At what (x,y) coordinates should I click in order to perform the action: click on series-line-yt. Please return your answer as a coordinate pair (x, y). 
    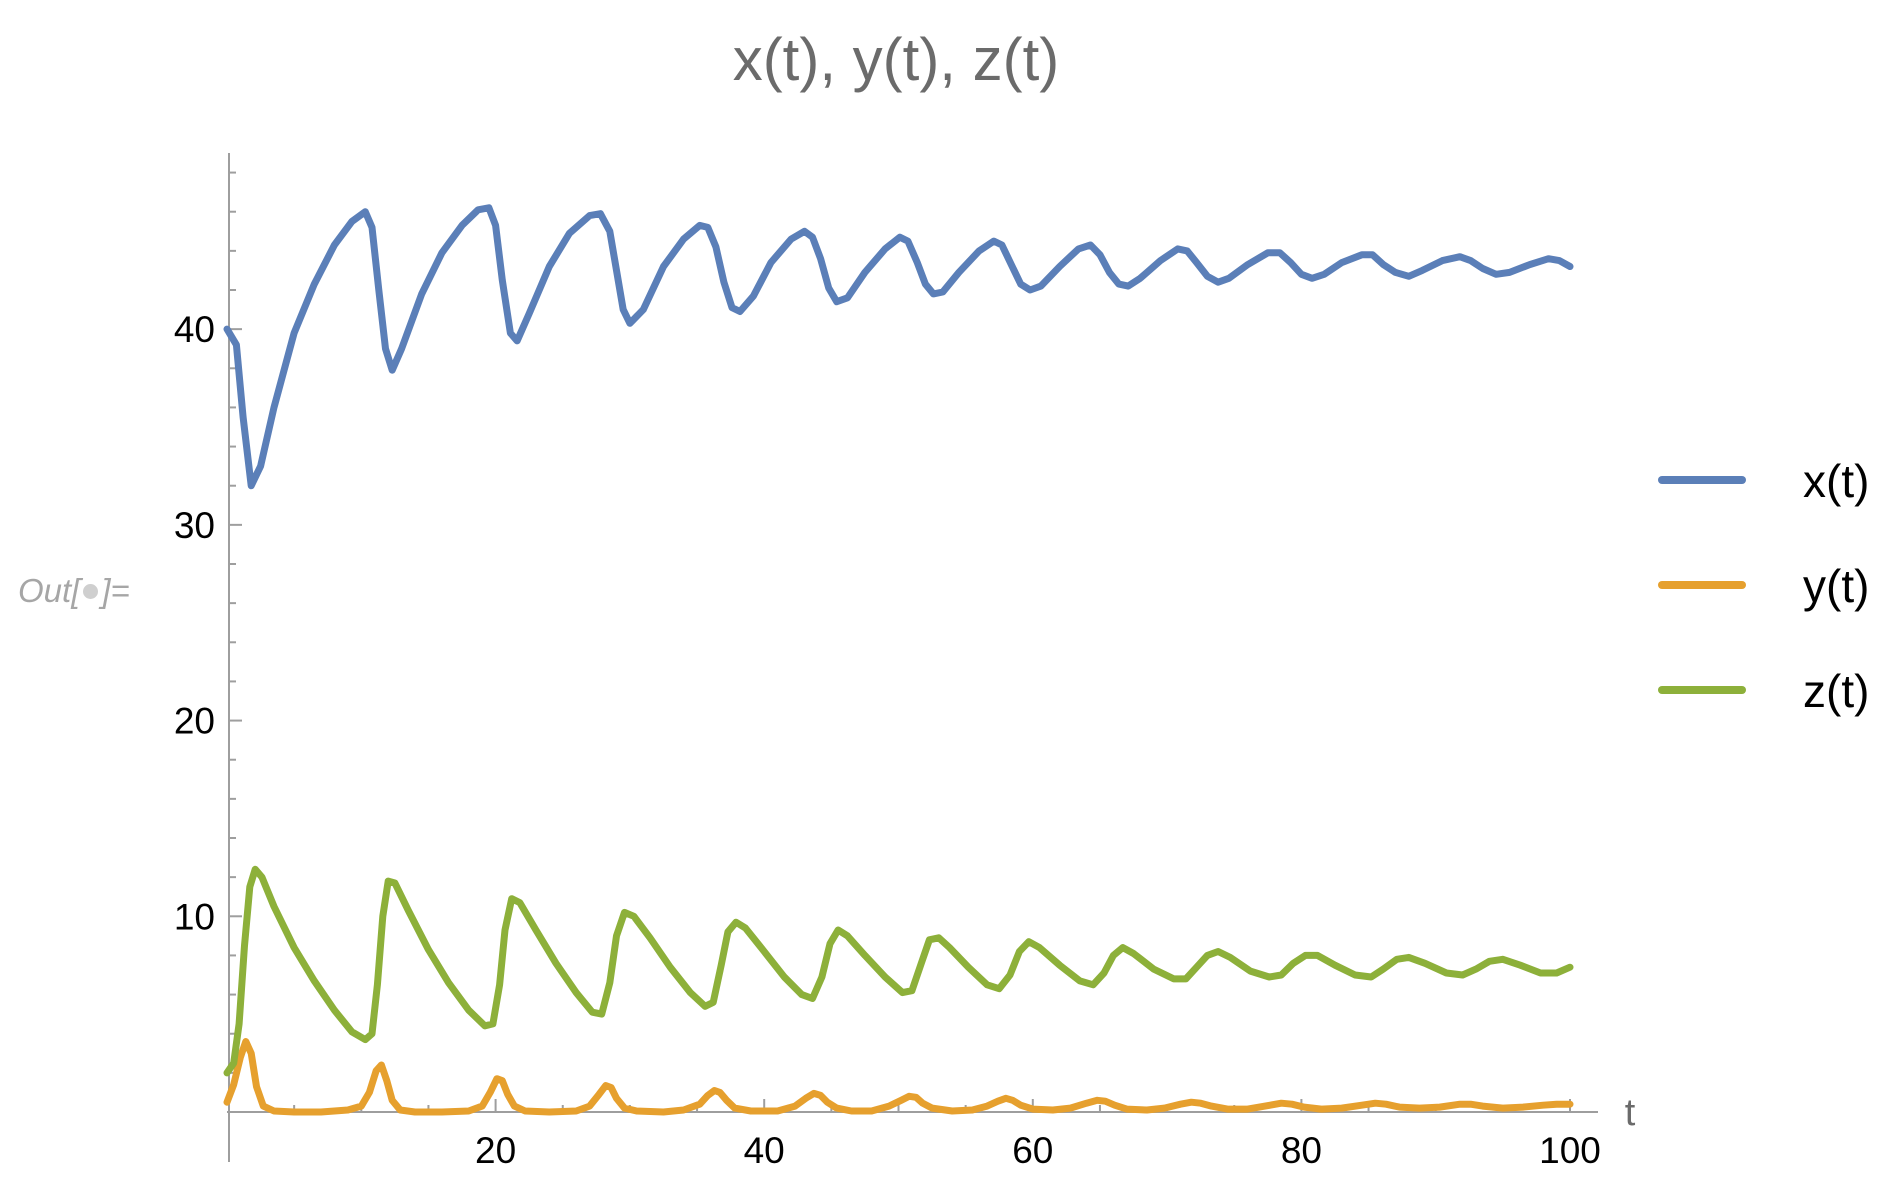
    Looking at the image, I should click on (898, 1077).